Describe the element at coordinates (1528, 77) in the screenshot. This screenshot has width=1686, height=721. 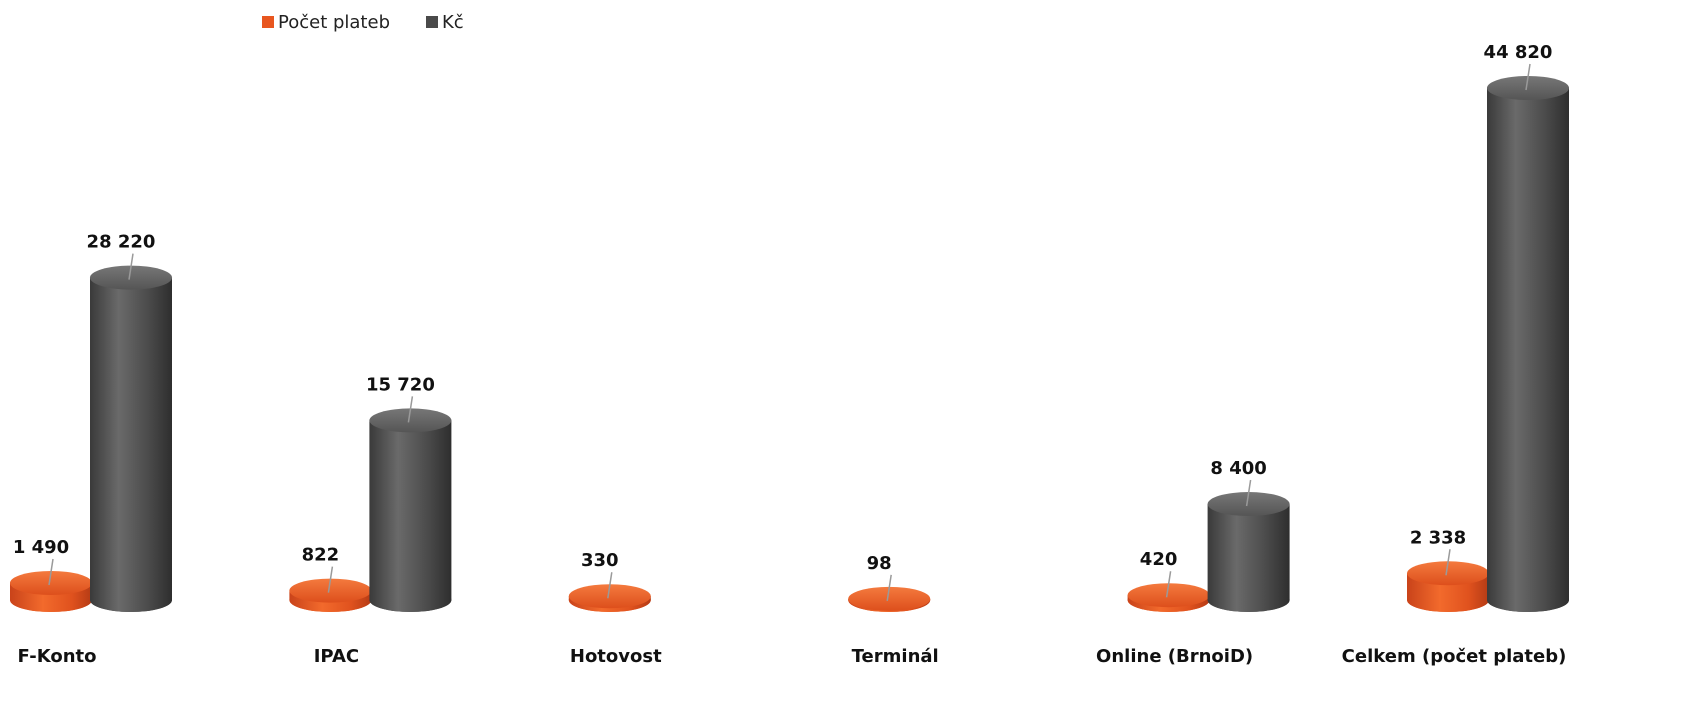
I see `bar-kc-celkem-pocet-plateb-leader` at that location.